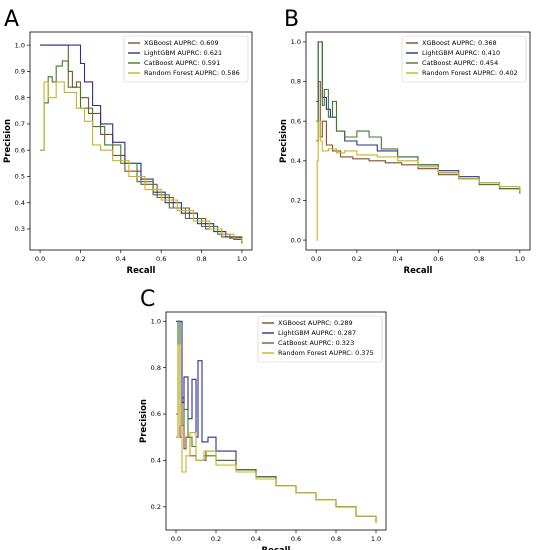  I want to click on legend-entry: CatBoost AUPRC: 0.323, so click(316, 343).